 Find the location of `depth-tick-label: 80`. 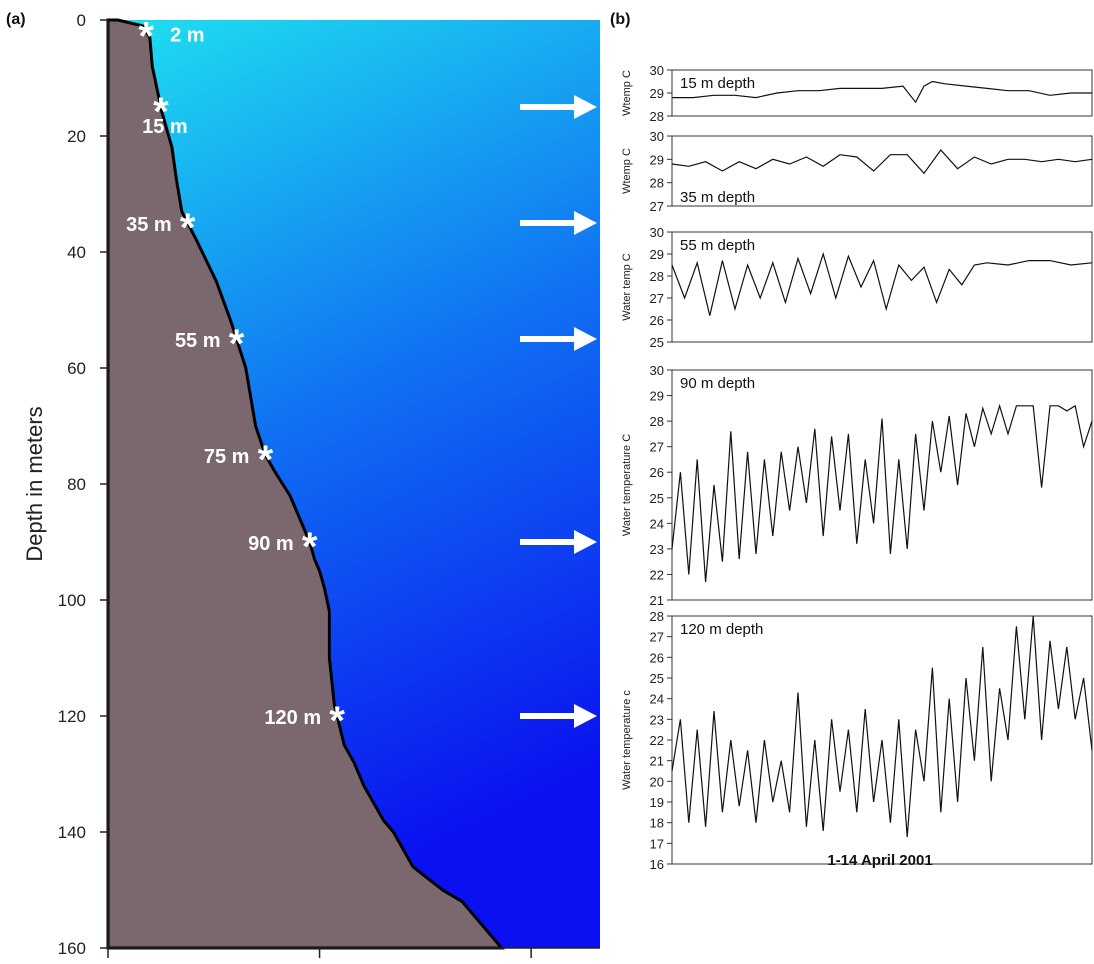

depth-tick-label: 80 is located at coordinates (76, 484).